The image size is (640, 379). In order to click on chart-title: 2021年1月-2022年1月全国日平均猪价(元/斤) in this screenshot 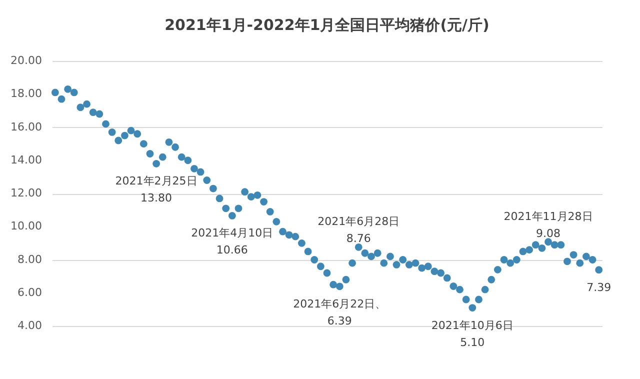, I will do `click(327, 25)`.